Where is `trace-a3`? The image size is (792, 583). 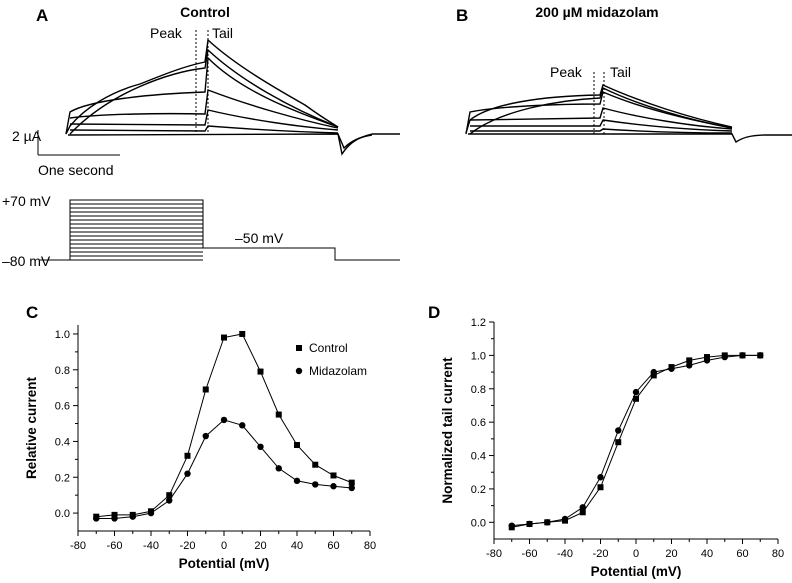 trace-a3 is located at coordinates (204, 91).